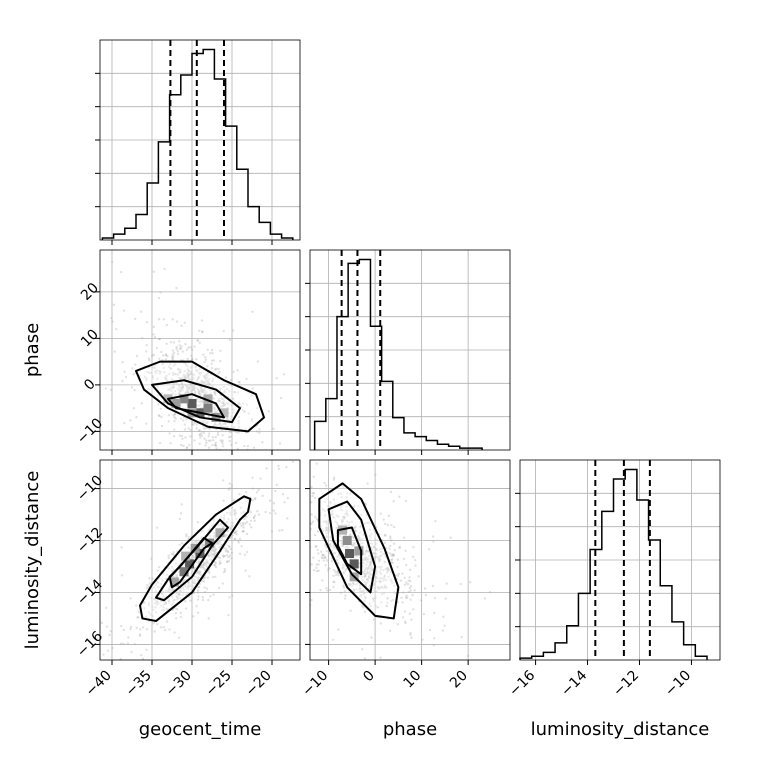  What do you see at coordinates (90, 431) in the screenshot?
I see `y-tick-label: −10` at bounding box center [90, 431].